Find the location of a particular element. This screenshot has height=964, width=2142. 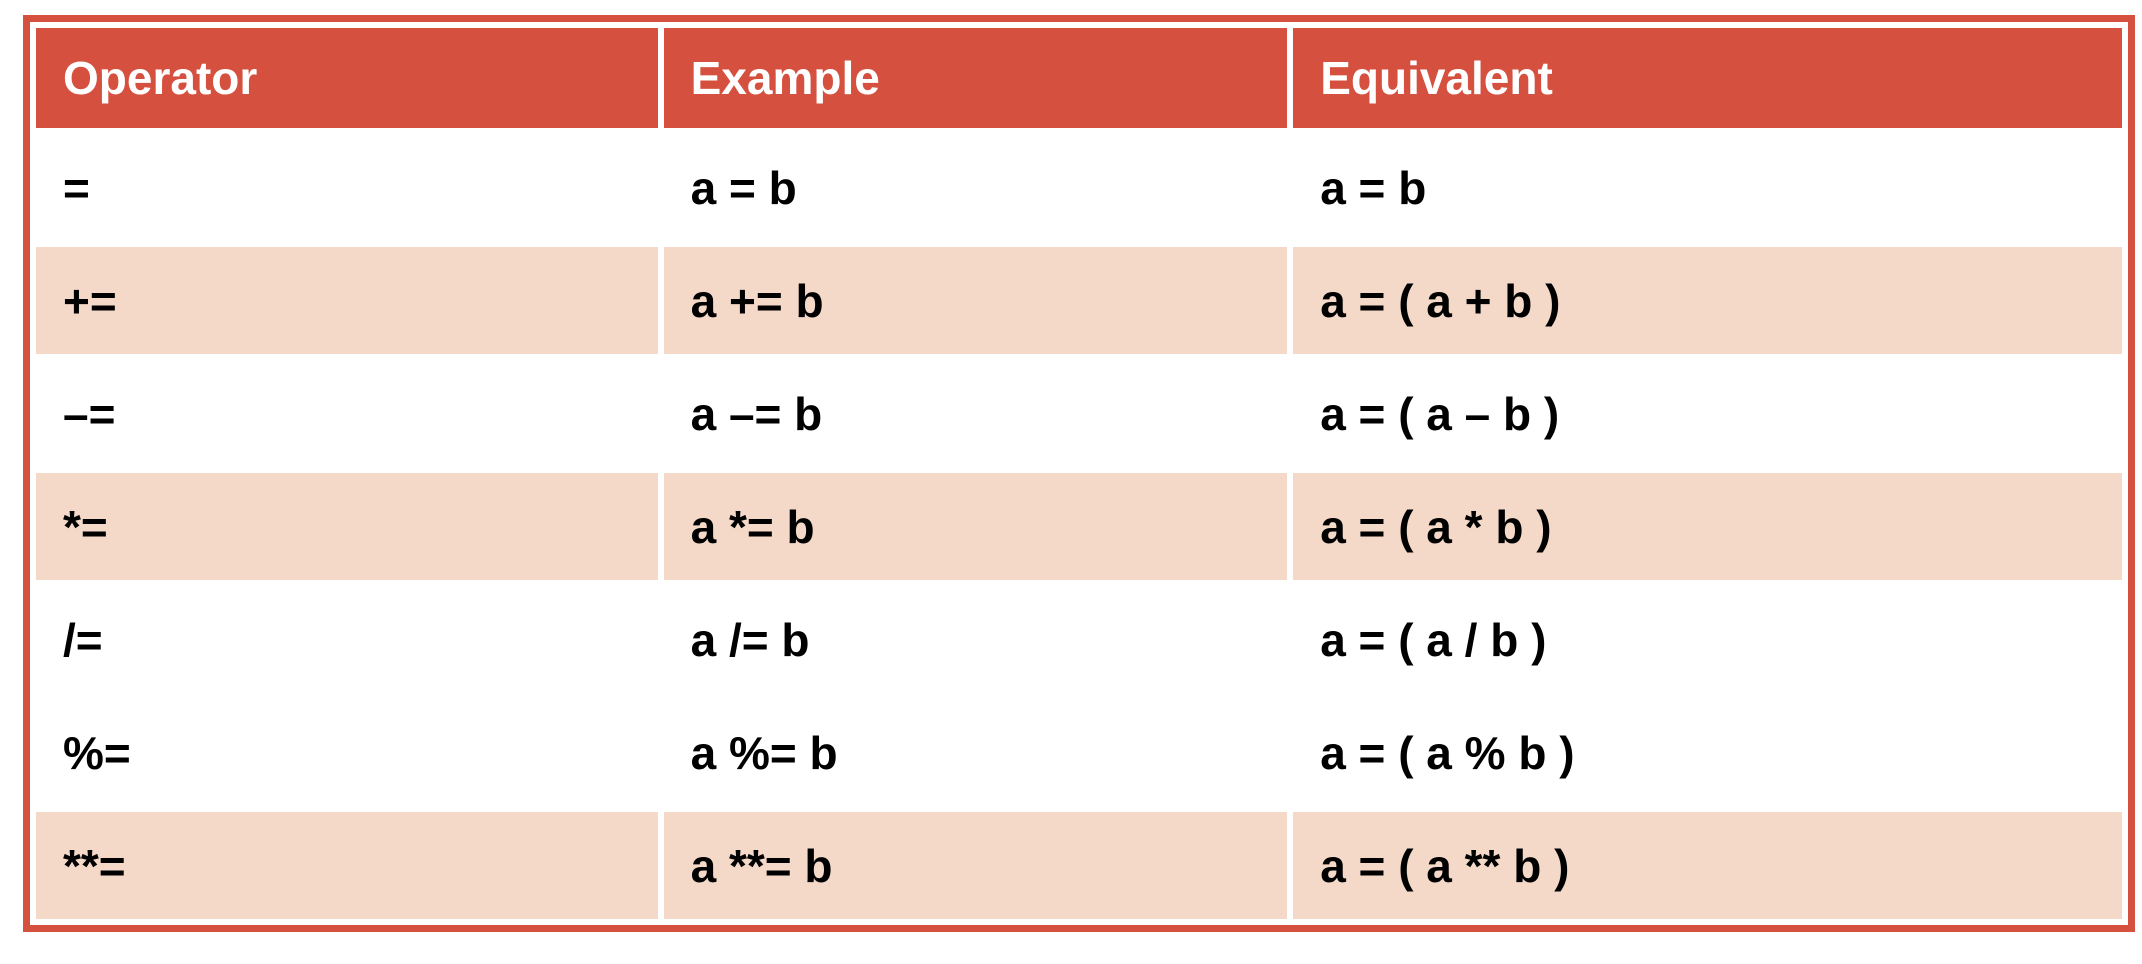

cell-example: a = b is located at coordinates (975, 187).